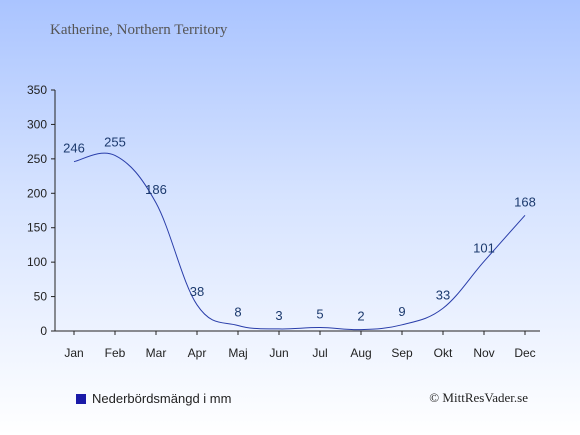 The image size is (580, 435). What do you see at coordinates (443, 294) in the screenshot?
I see `data-label: 33` at bounding box center [443, 294].